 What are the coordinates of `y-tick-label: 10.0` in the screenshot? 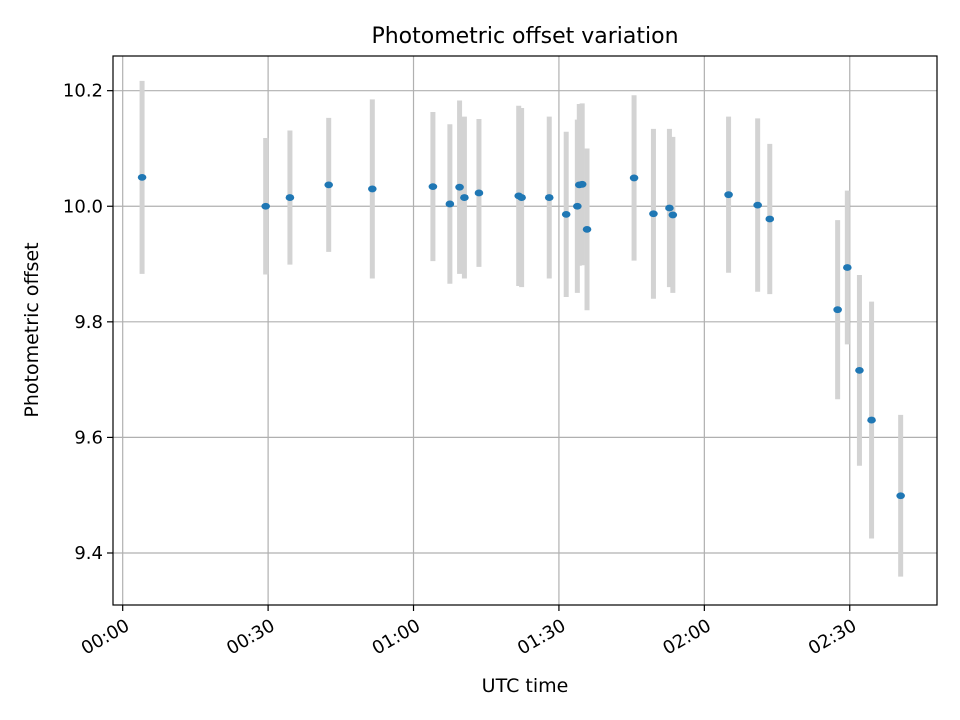 It's located at (83, 206).